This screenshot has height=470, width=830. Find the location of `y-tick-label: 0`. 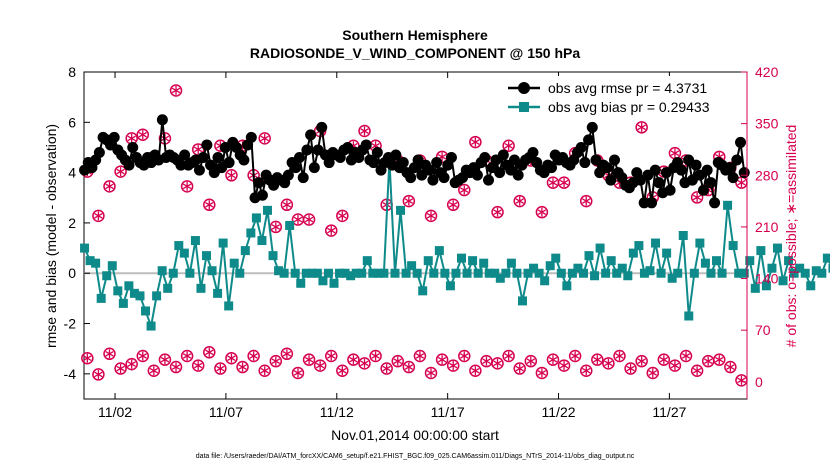

y-tick-label: 0 is located at coordinates (72, 273).